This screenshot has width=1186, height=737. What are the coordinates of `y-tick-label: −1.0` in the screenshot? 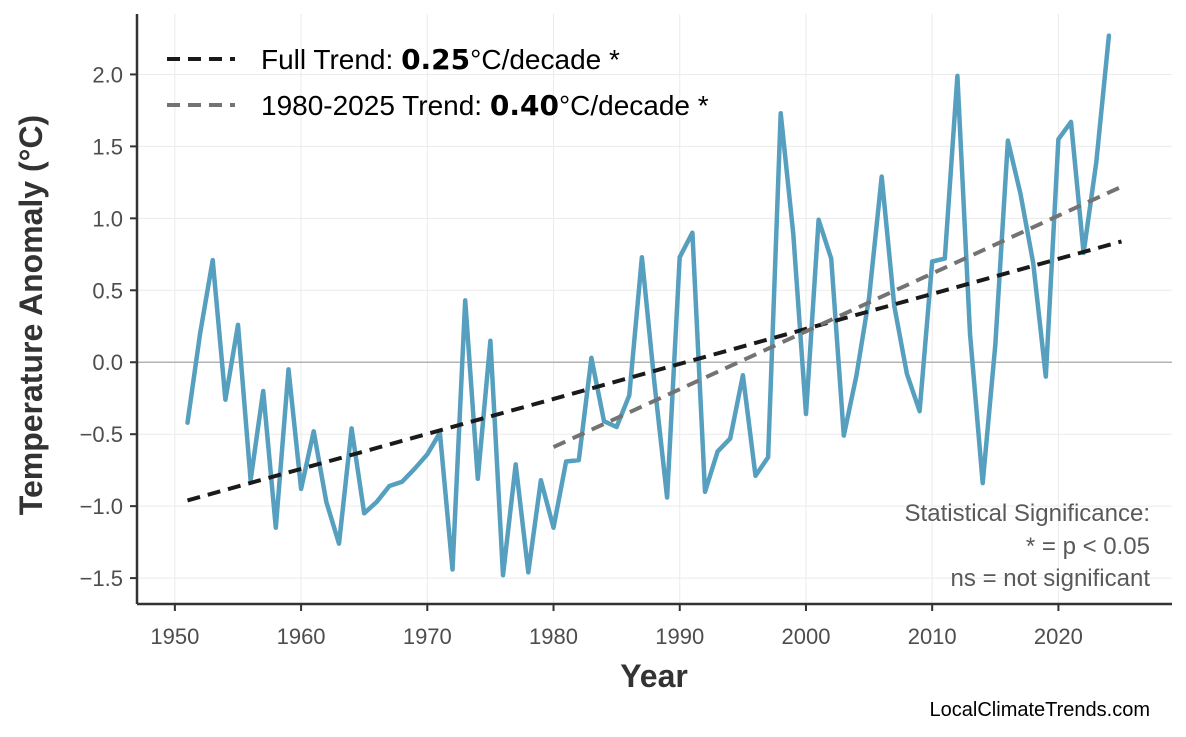 It's located at (101, 506).